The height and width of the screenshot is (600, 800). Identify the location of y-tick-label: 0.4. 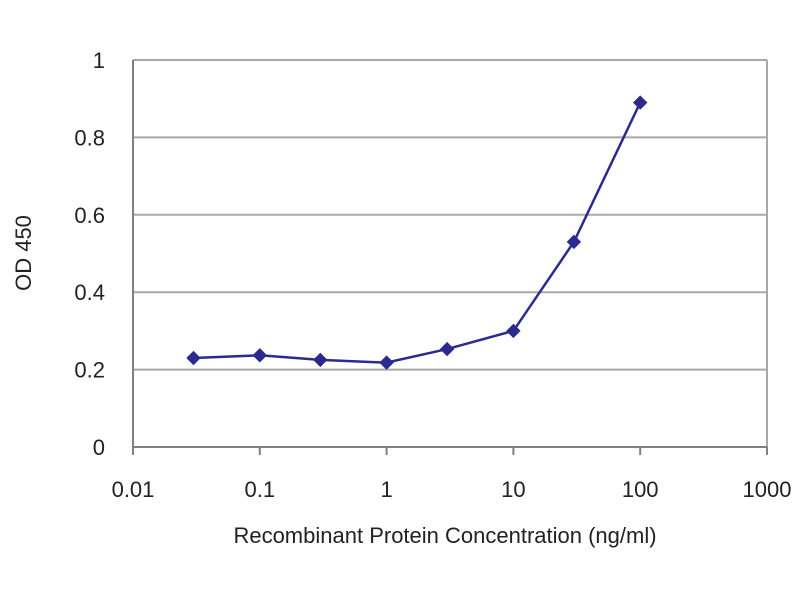
(89, 292).